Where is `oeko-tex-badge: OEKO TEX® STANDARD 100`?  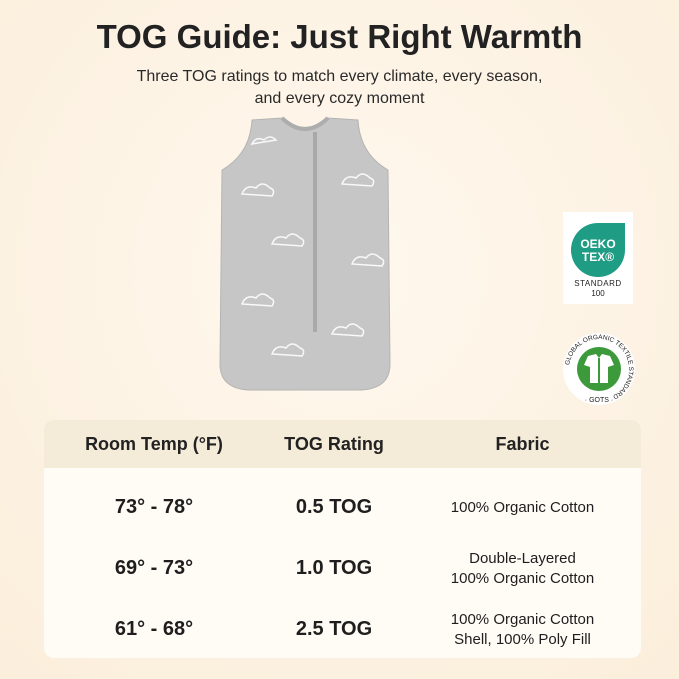
oeko-tex-badge: OEKO TEX® STANDARD 100 is located at coordinates (598, 258).